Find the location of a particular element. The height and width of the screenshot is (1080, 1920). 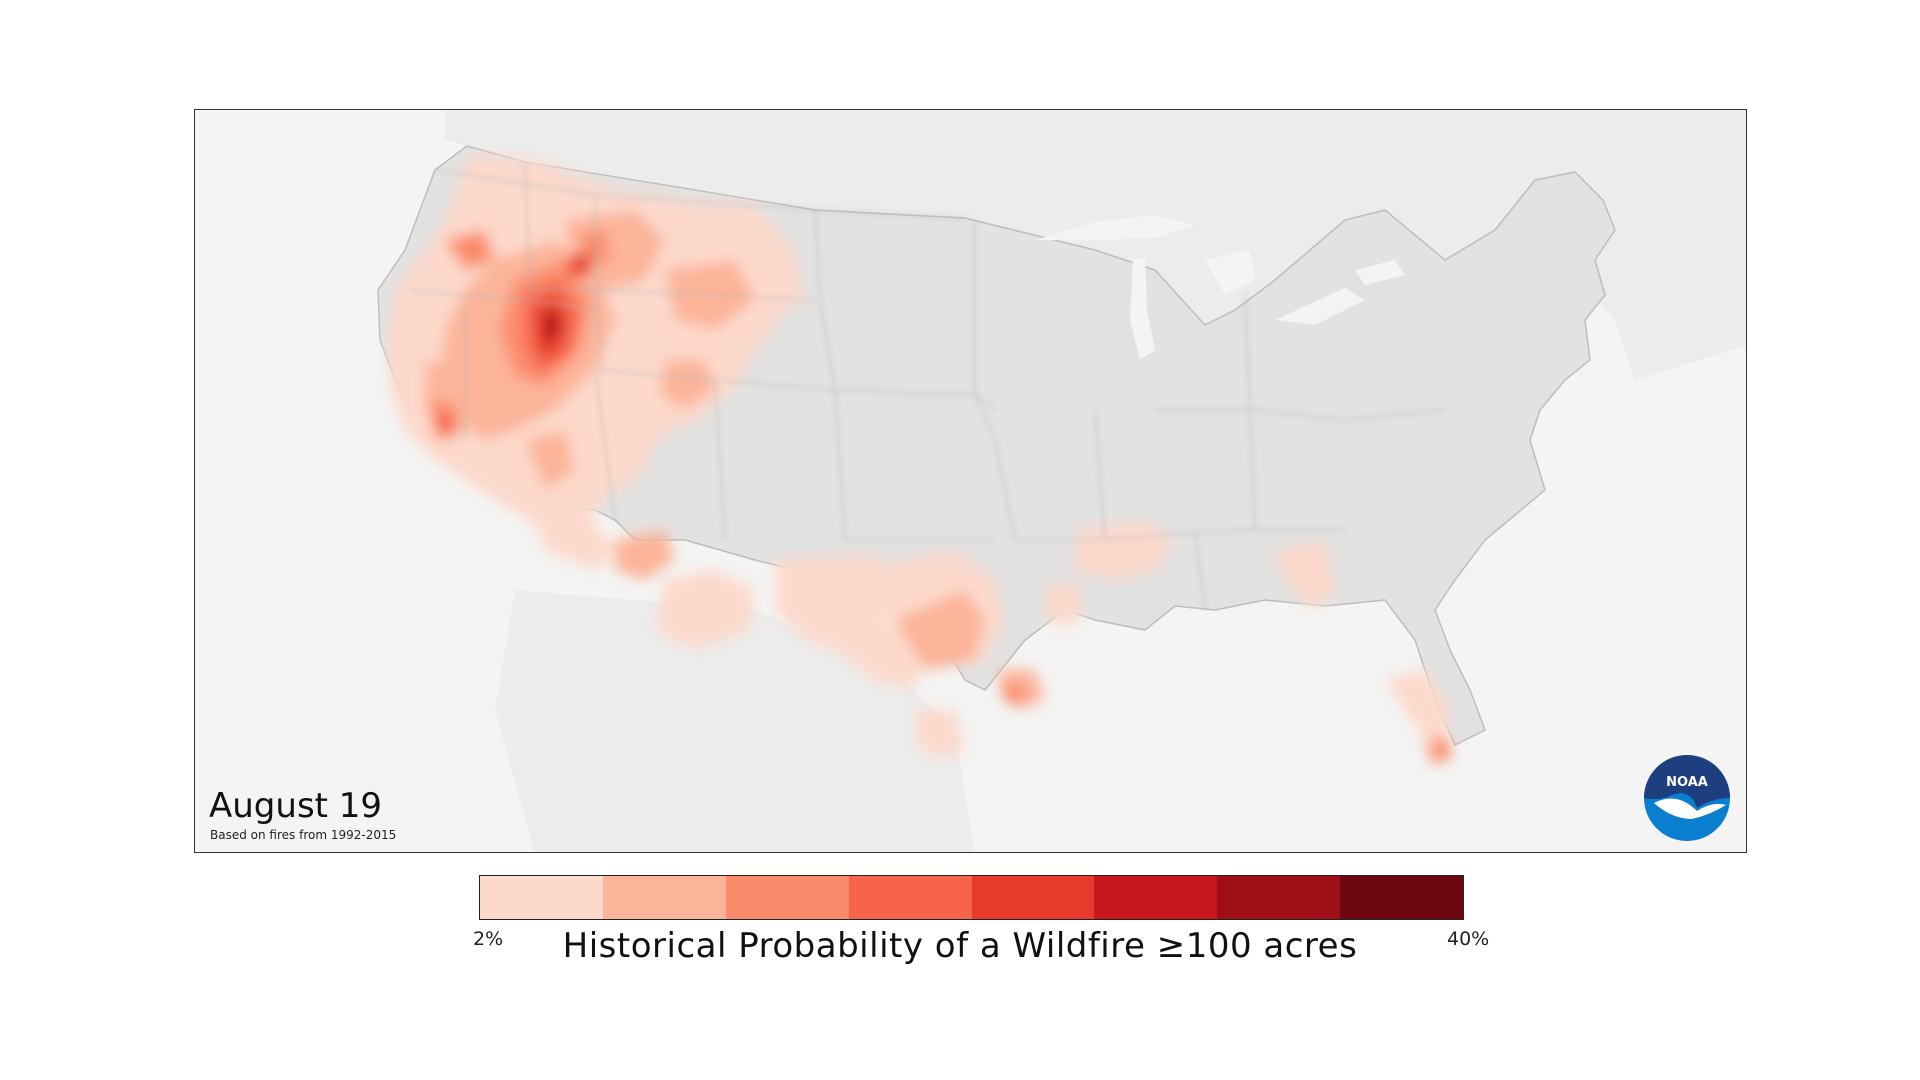

legend-color-bar is located at coordinates (971, 897).